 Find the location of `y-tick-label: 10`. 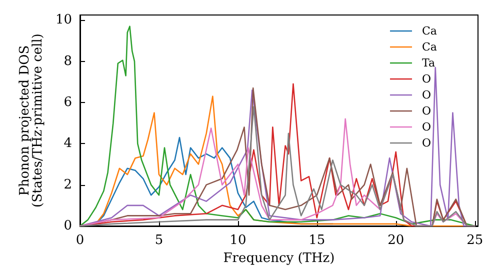

y-tick-label: 10 is located at coordinates (63, 20).